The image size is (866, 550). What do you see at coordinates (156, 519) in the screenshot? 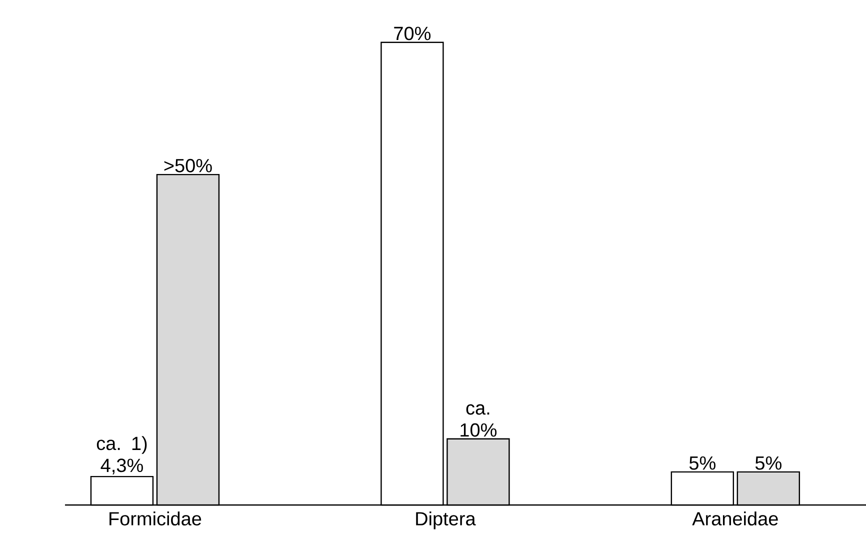
I see `x-tick-label: Formicidae` at bounding box center [156, 519].